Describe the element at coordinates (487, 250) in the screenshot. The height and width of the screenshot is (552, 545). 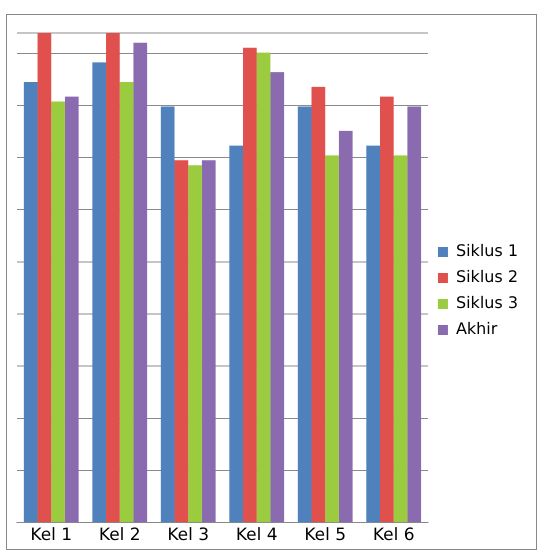
I see `legend-label: Siklus 1` at that location.